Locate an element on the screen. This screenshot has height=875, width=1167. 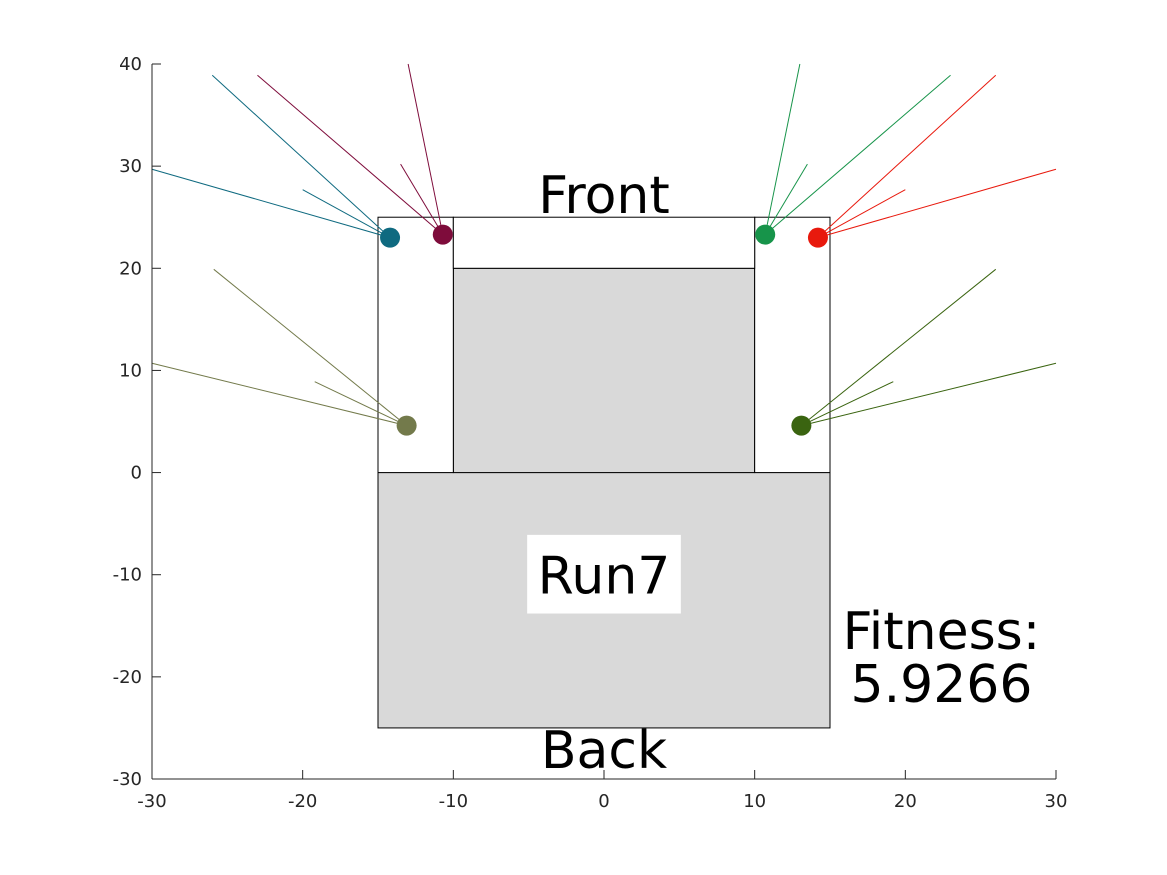
x-ticks: -30 -20 -10 0 10 20 30 is located at coordinates (602, 791).